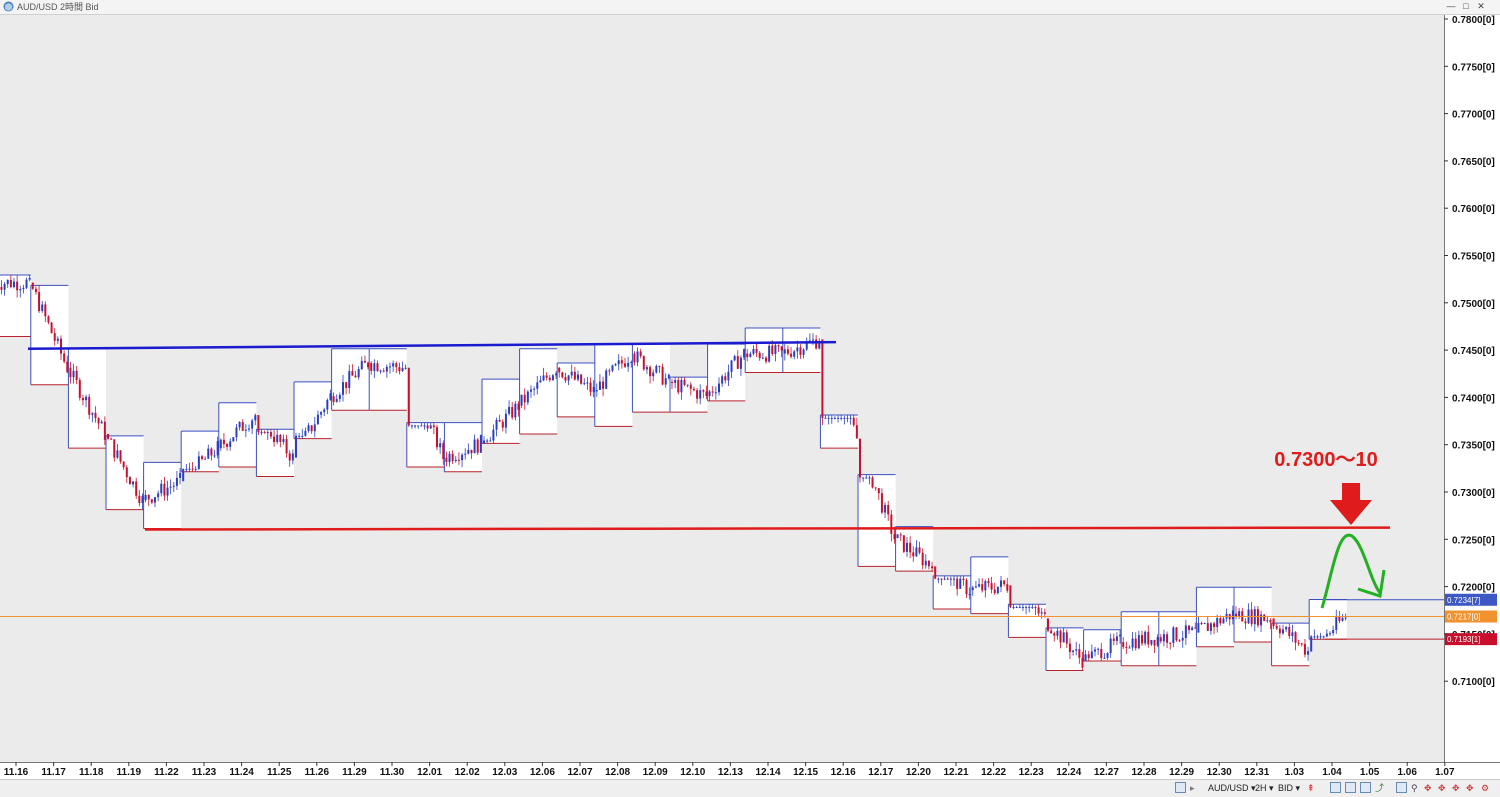  What do you see at coordinates (1428, 788) in the screenshot?
I see `move-icon: ✥` at bounding box center [1428, 788].